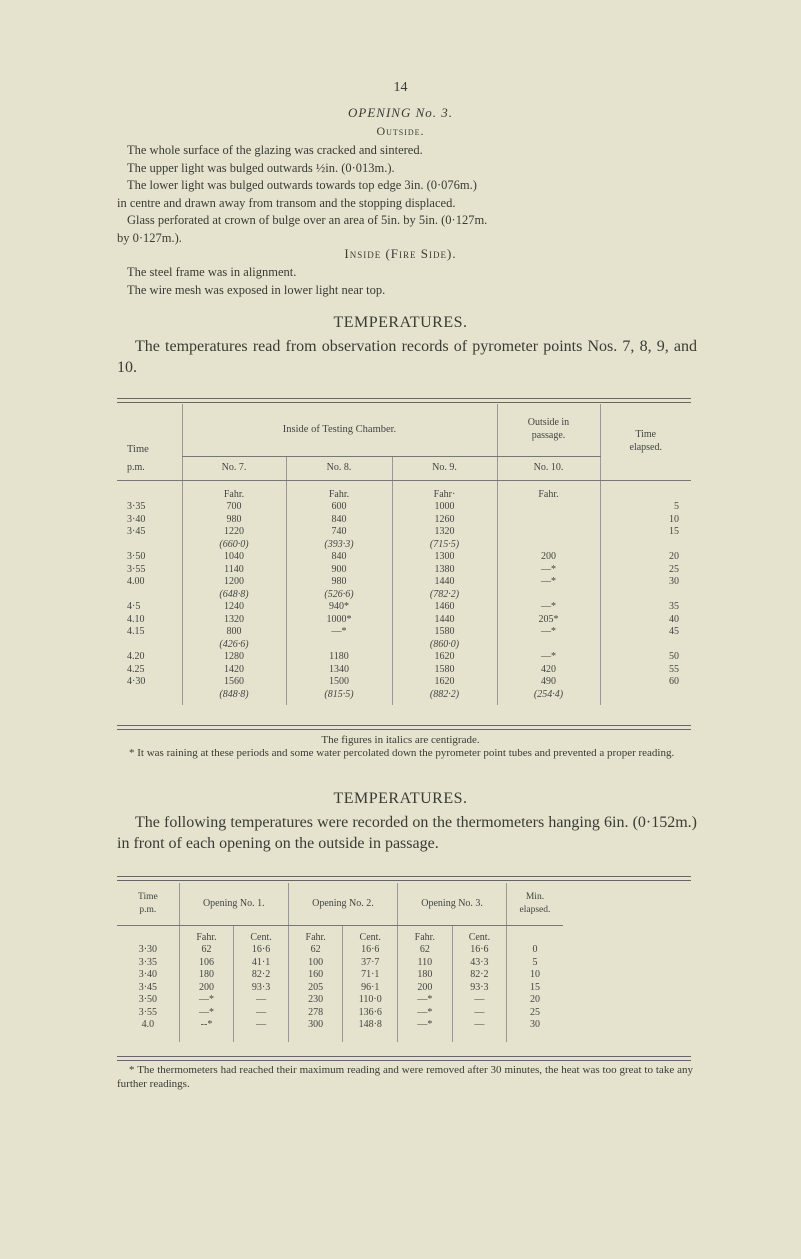  Describe the element at coordinates (233, 904) in the screenshot. I see `header-opening-1: Opening No. 1.` at that location.